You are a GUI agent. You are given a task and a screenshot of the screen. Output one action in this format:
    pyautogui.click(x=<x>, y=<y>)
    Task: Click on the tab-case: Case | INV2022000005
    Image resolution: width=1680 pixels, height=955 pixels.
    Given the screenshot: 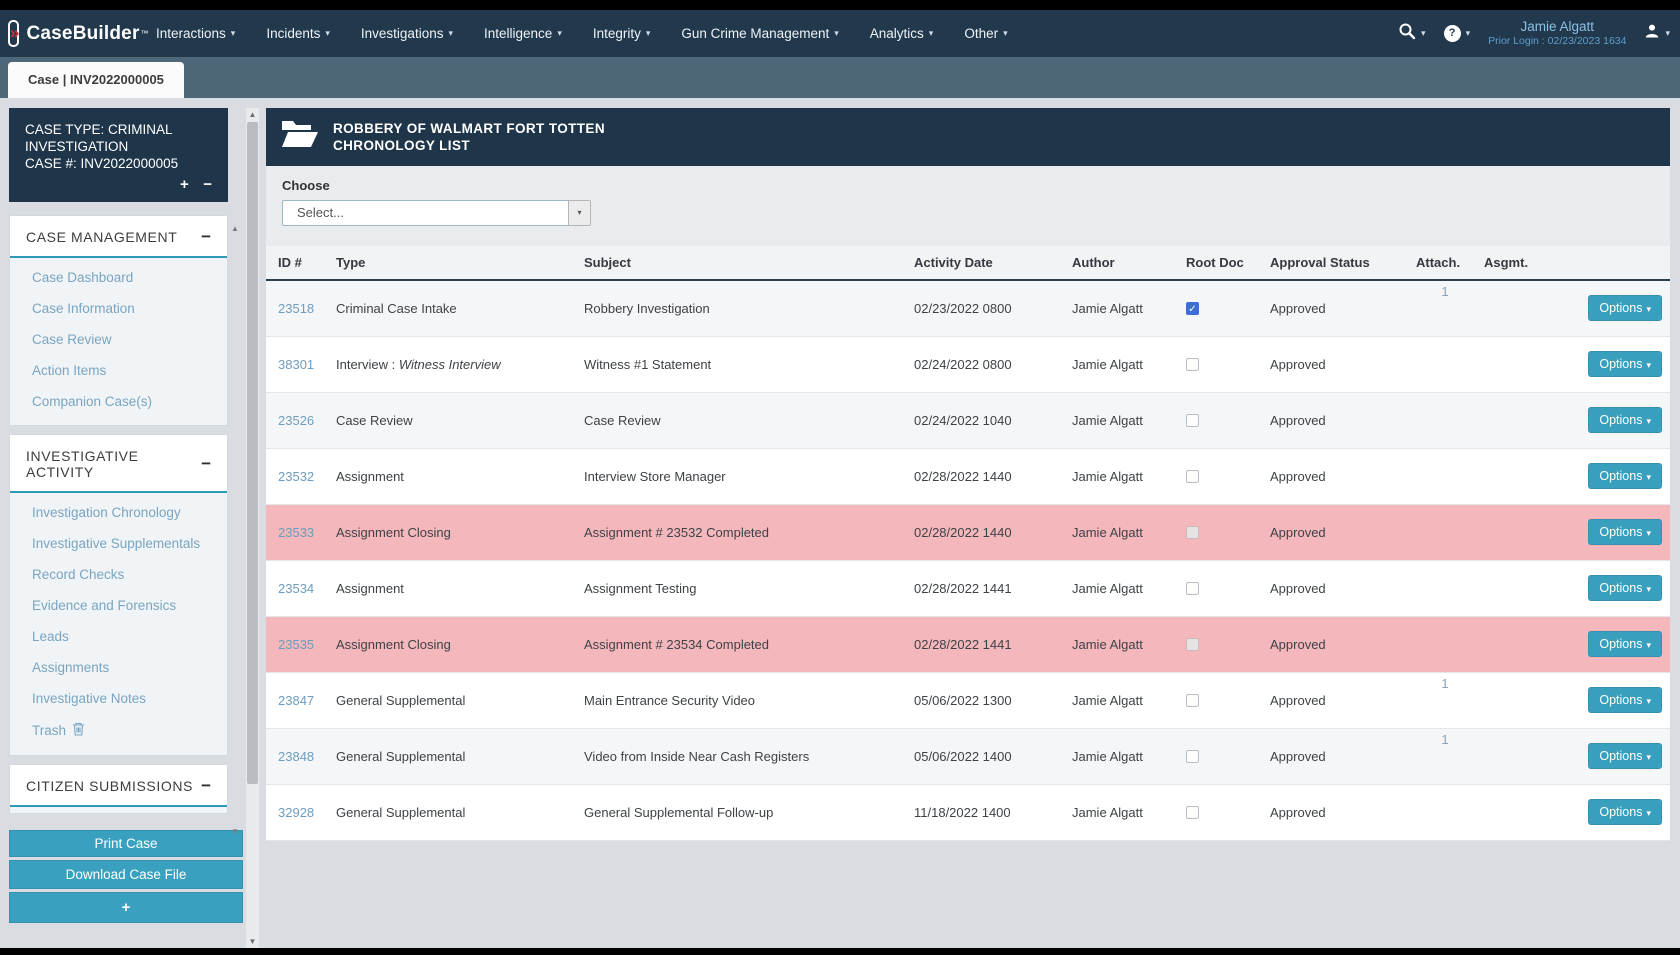 What is the action you would take?
    pyautogui.click(x=96, y=80)
    